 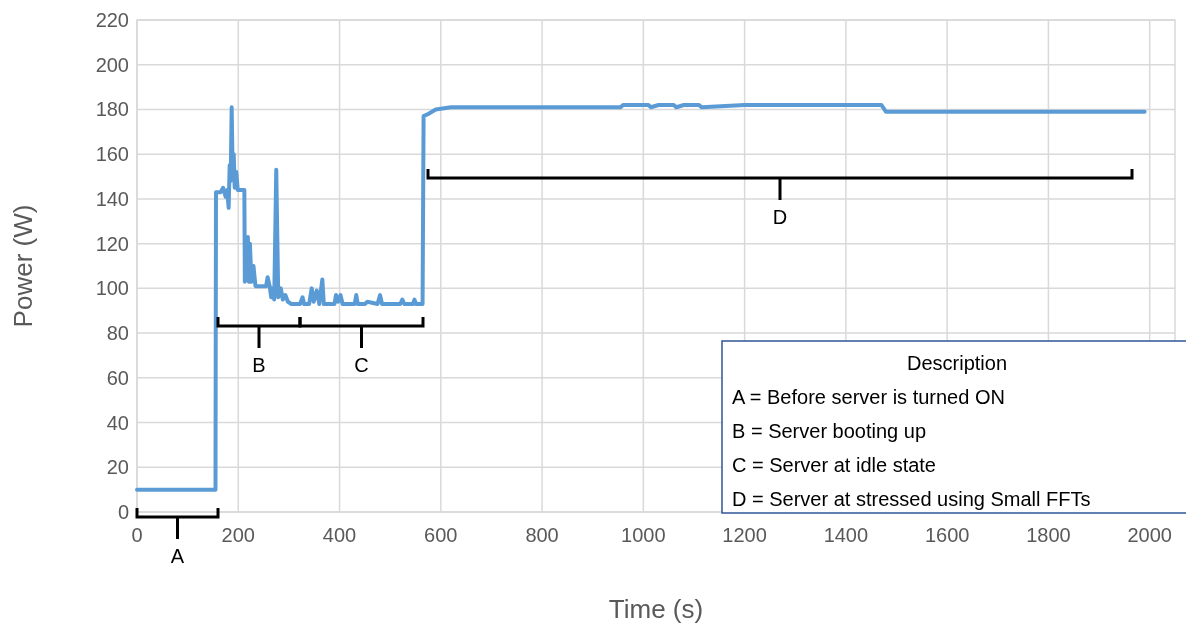 I want to click on x-tick-label: 600, so click(x=441, y=535).